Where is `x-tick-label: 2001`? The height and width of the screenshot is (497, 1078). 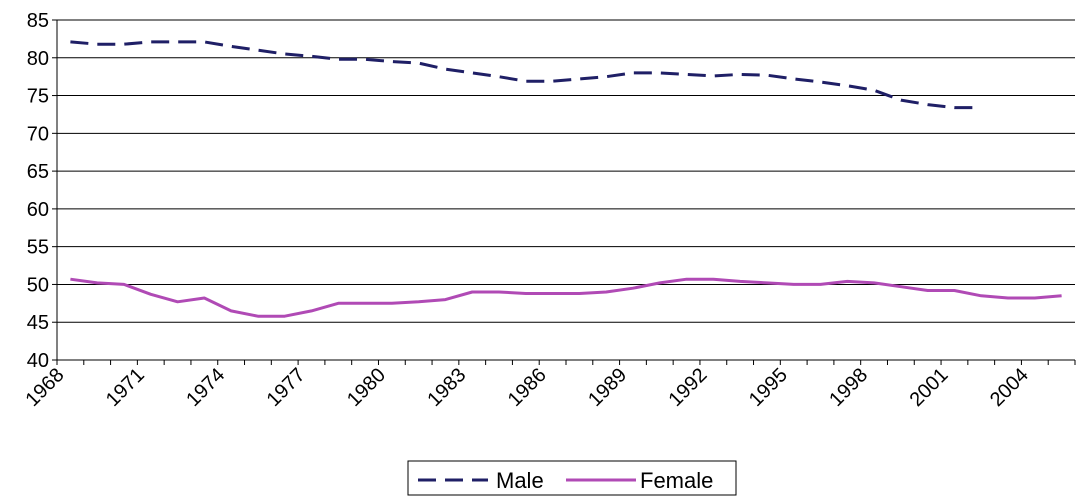 x-tick-label: 2001 is located at coordinates (929, 387).